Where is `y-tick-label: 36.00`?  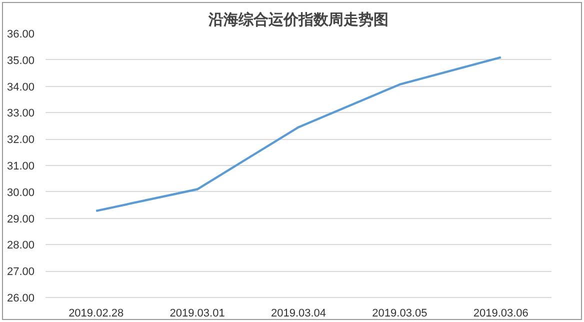
y-tick-label: 36.00 is located at coordinates (20, 34).